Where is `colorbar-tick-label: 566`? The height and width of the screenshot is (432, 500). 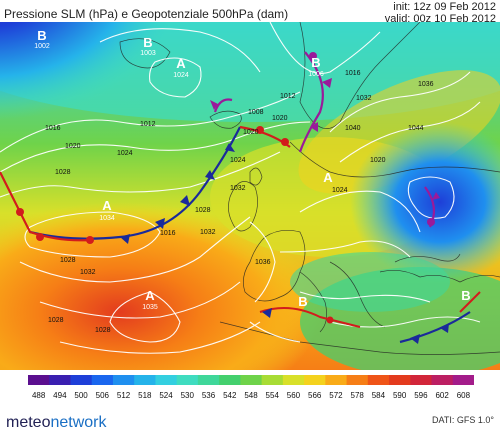 colorbar-tick-label: 566 is located at coordinates (315, 395).